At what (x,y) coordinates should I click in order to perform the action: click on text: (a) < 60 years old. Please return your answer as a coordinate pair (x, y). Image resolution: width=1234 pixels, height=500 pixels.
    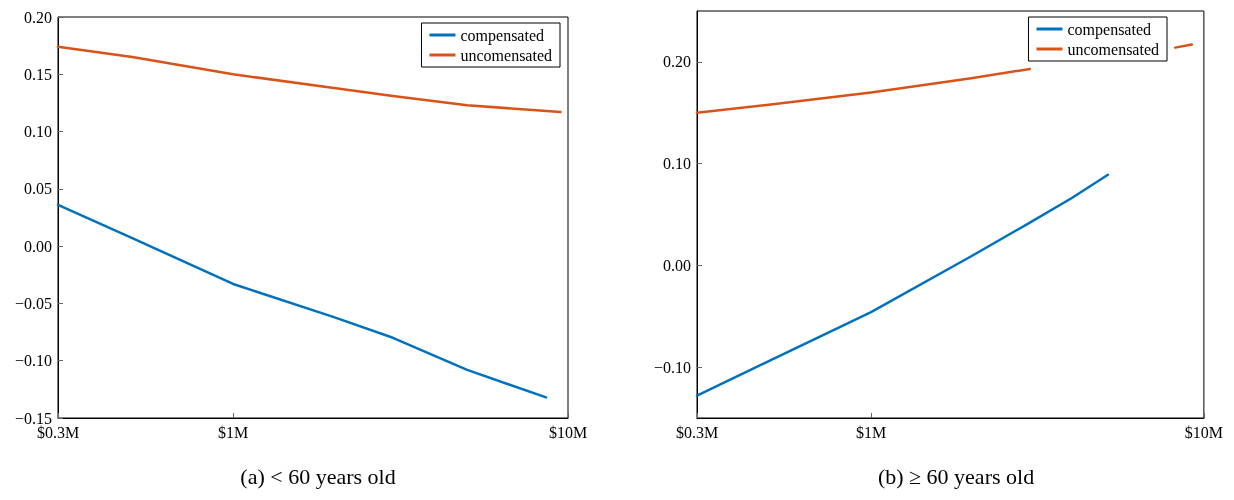
    Looking at the image, I should click on (318, 476).